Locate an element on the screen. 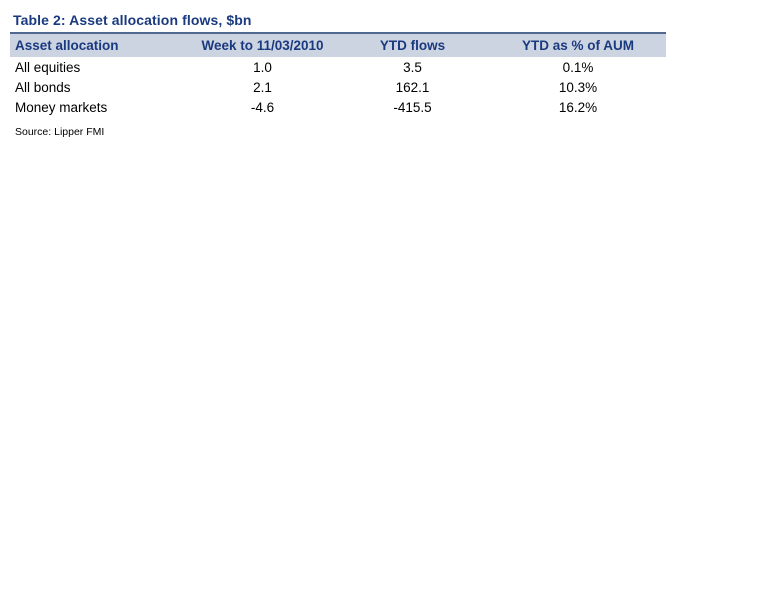 The height and width of the screenshot is (614, 768). ytd-flow-value: 3.5 is located at coordinates (412, 67).